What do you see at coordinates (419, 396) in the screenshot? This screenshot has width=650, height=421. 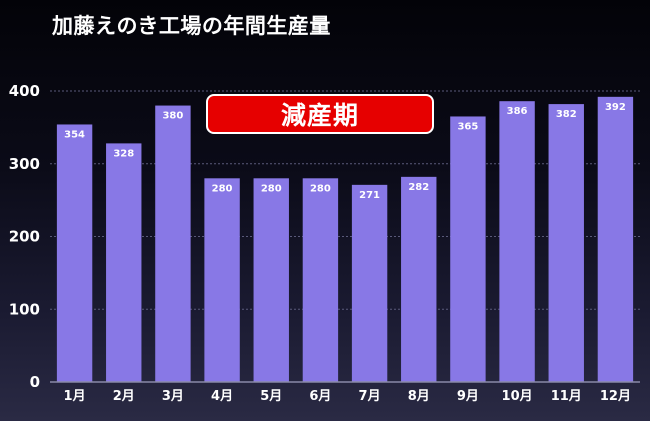 I see `x-tick-label: 8月` at bounding box center [419, 396].